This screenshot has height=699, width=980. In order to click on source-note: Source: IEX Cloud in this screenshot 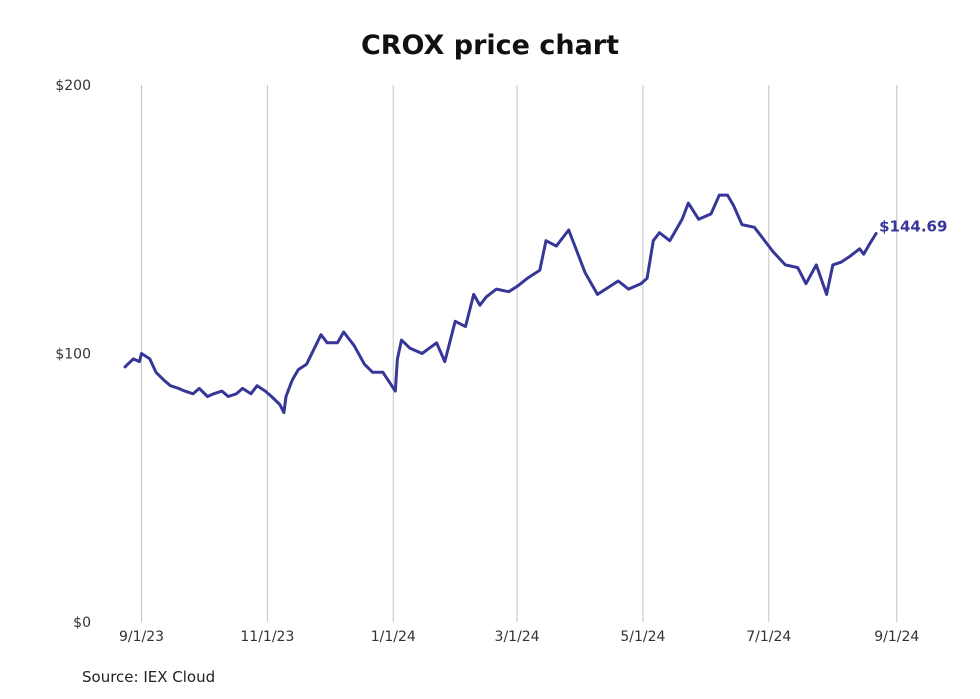, I will do `click(149, 677)`.